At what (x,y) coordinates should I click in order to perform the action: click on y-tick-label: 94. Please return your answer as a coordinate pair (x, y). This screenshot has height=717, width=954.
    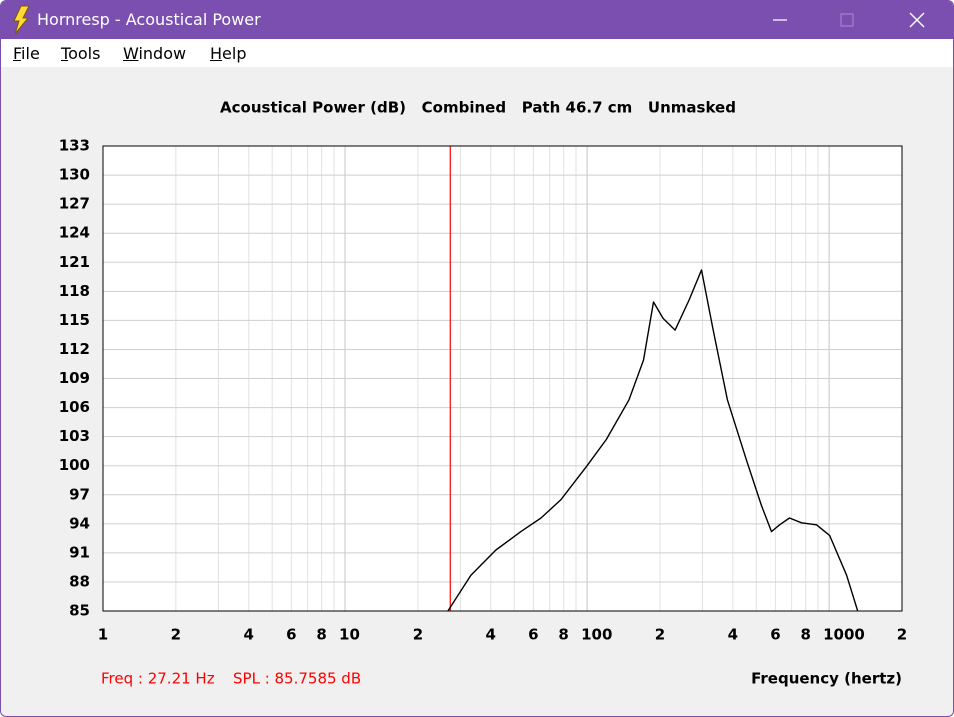
    Looking at the image, I should click on (79, 523).